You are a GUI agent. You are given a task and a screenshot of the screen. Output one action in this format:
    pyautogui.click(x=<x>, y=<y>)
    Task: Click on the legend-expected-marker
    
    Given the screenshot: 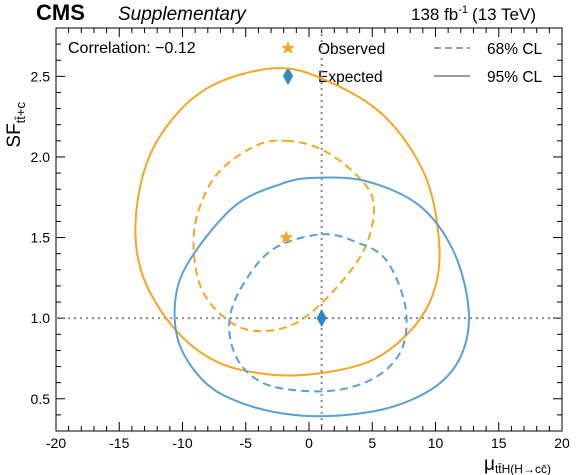 What is the action you would take?
    pyautogui.click(x=288, y=76)
    